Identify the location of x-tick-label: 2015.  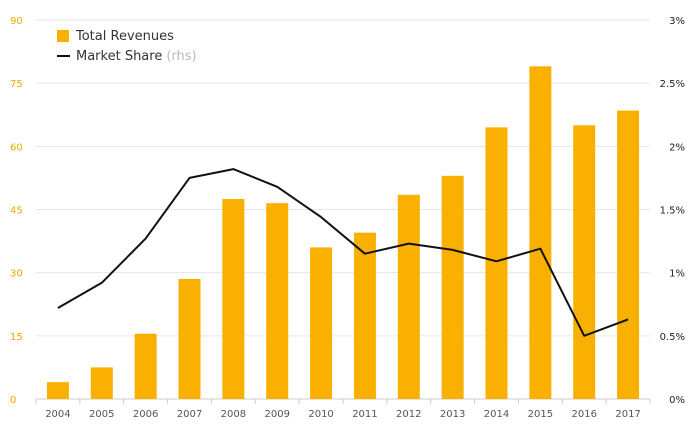
(540, 414).